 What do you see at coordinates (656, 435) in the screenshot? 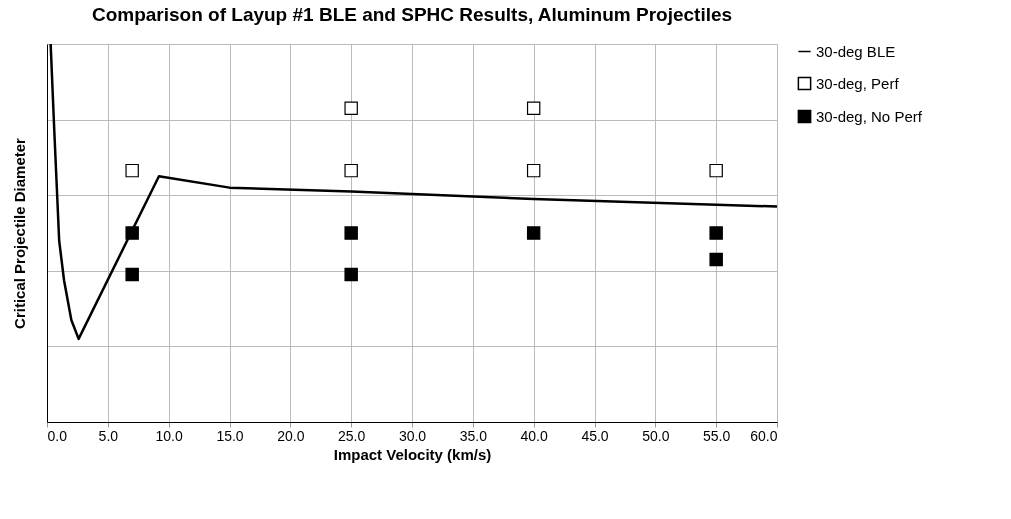
I see `x-tick-label: 50.0` at bounding box center [656, 435].